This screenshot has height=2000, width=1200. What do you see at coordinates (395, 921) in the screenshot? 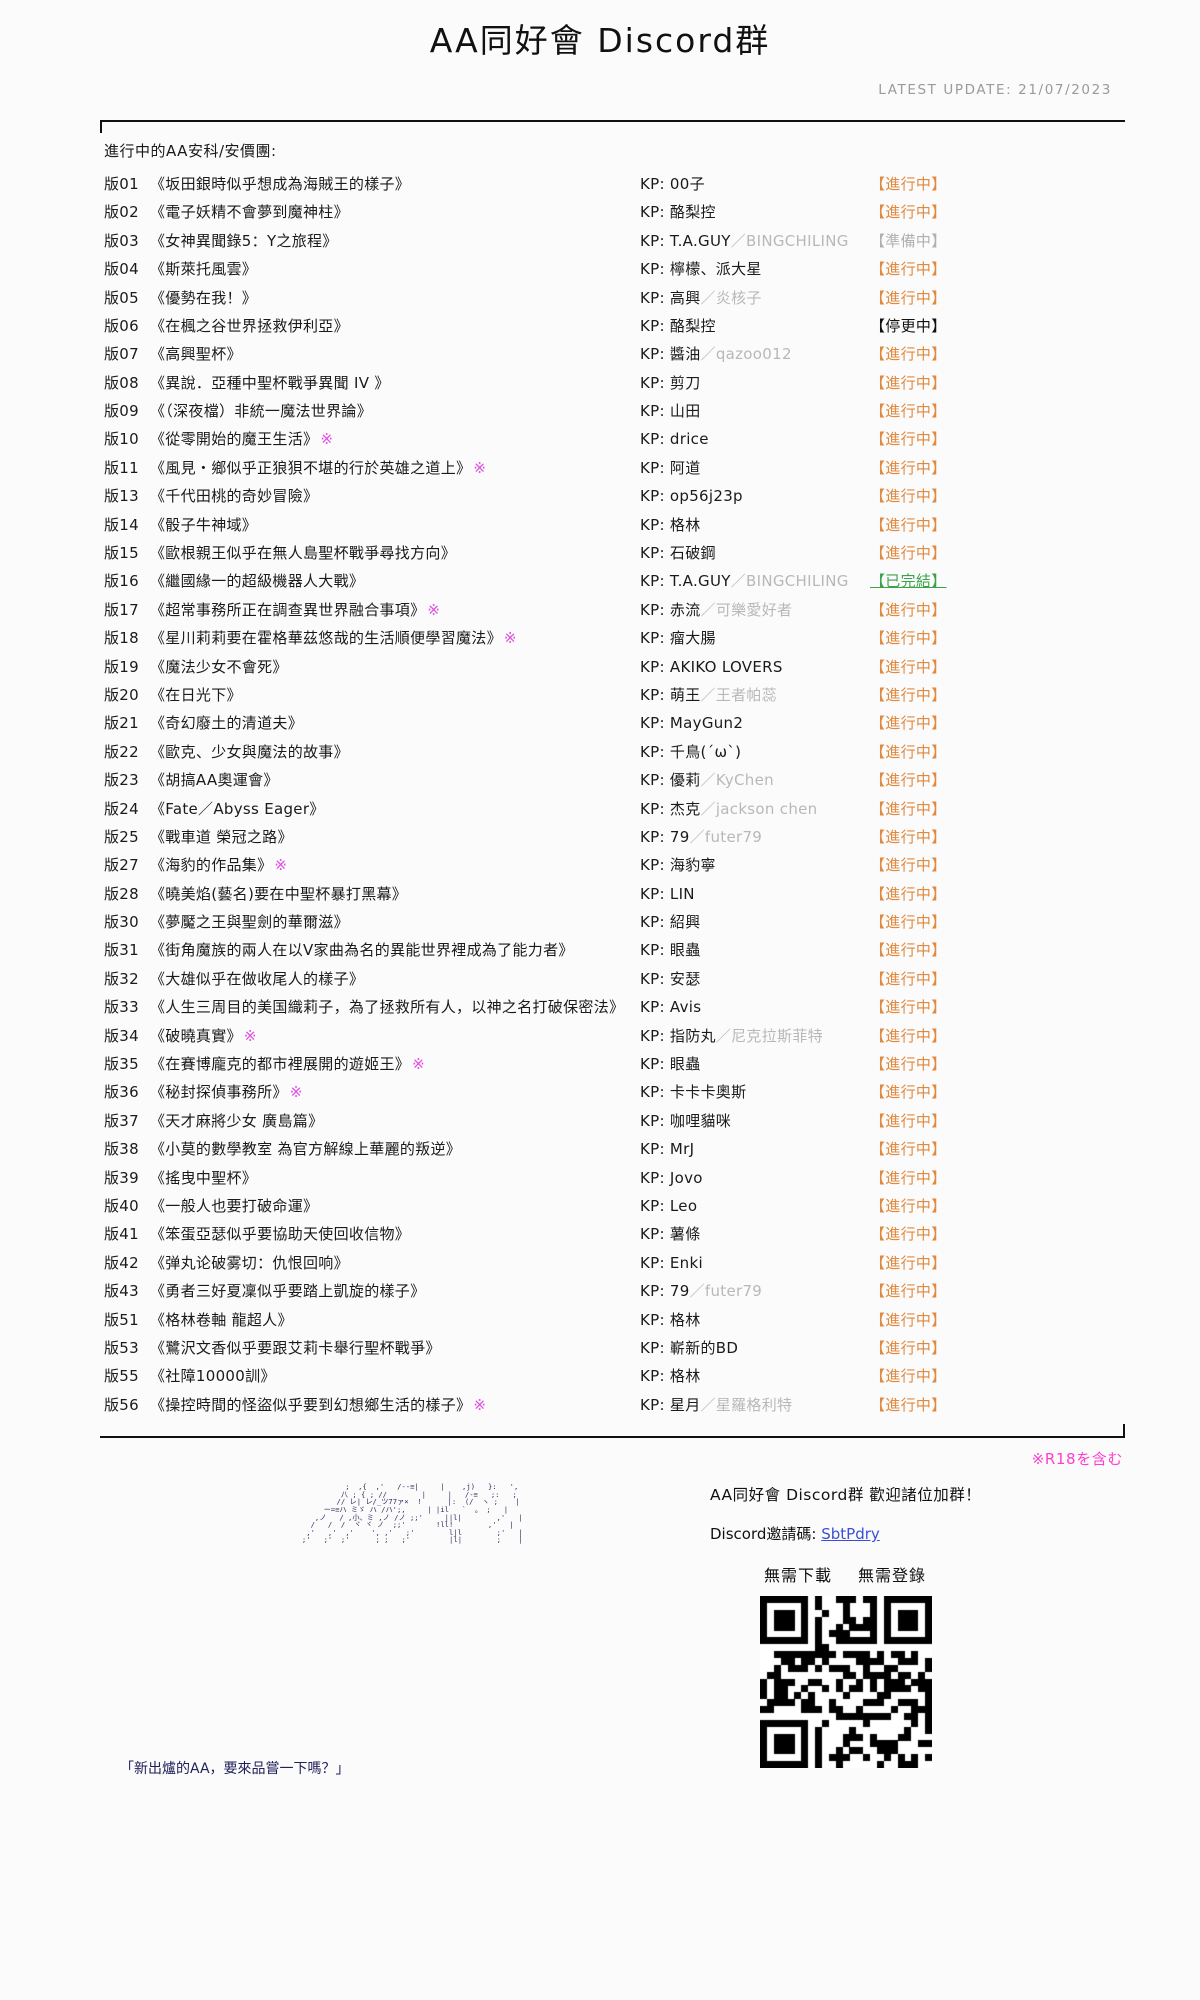
I see `row-title: 《夢魘之王與聖劍的華爾滋》` at bounding box center [395, 921].